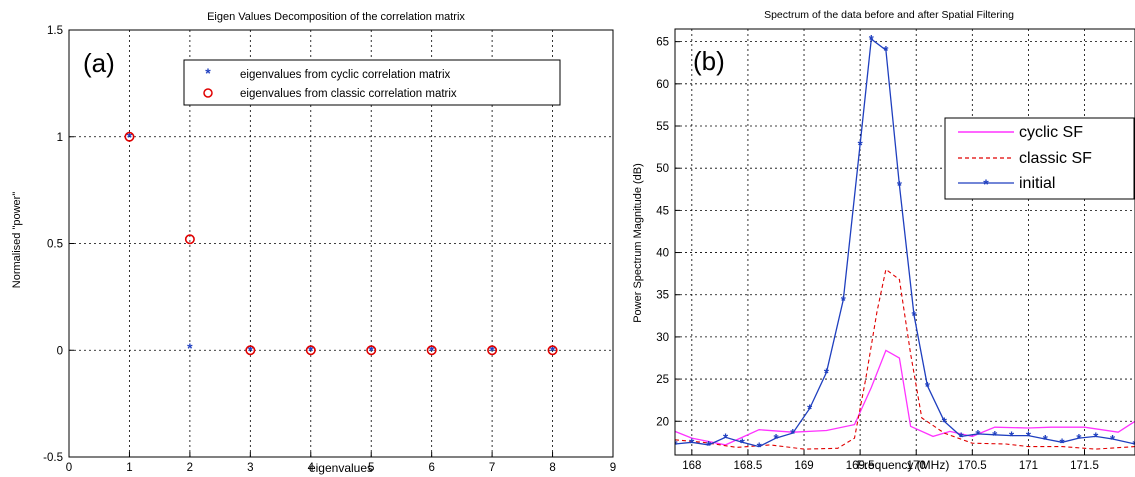 The width and height of the screenshot is (1135, 477). I want to click on chart-a-x-tick-label: 9, so click(613, 468).